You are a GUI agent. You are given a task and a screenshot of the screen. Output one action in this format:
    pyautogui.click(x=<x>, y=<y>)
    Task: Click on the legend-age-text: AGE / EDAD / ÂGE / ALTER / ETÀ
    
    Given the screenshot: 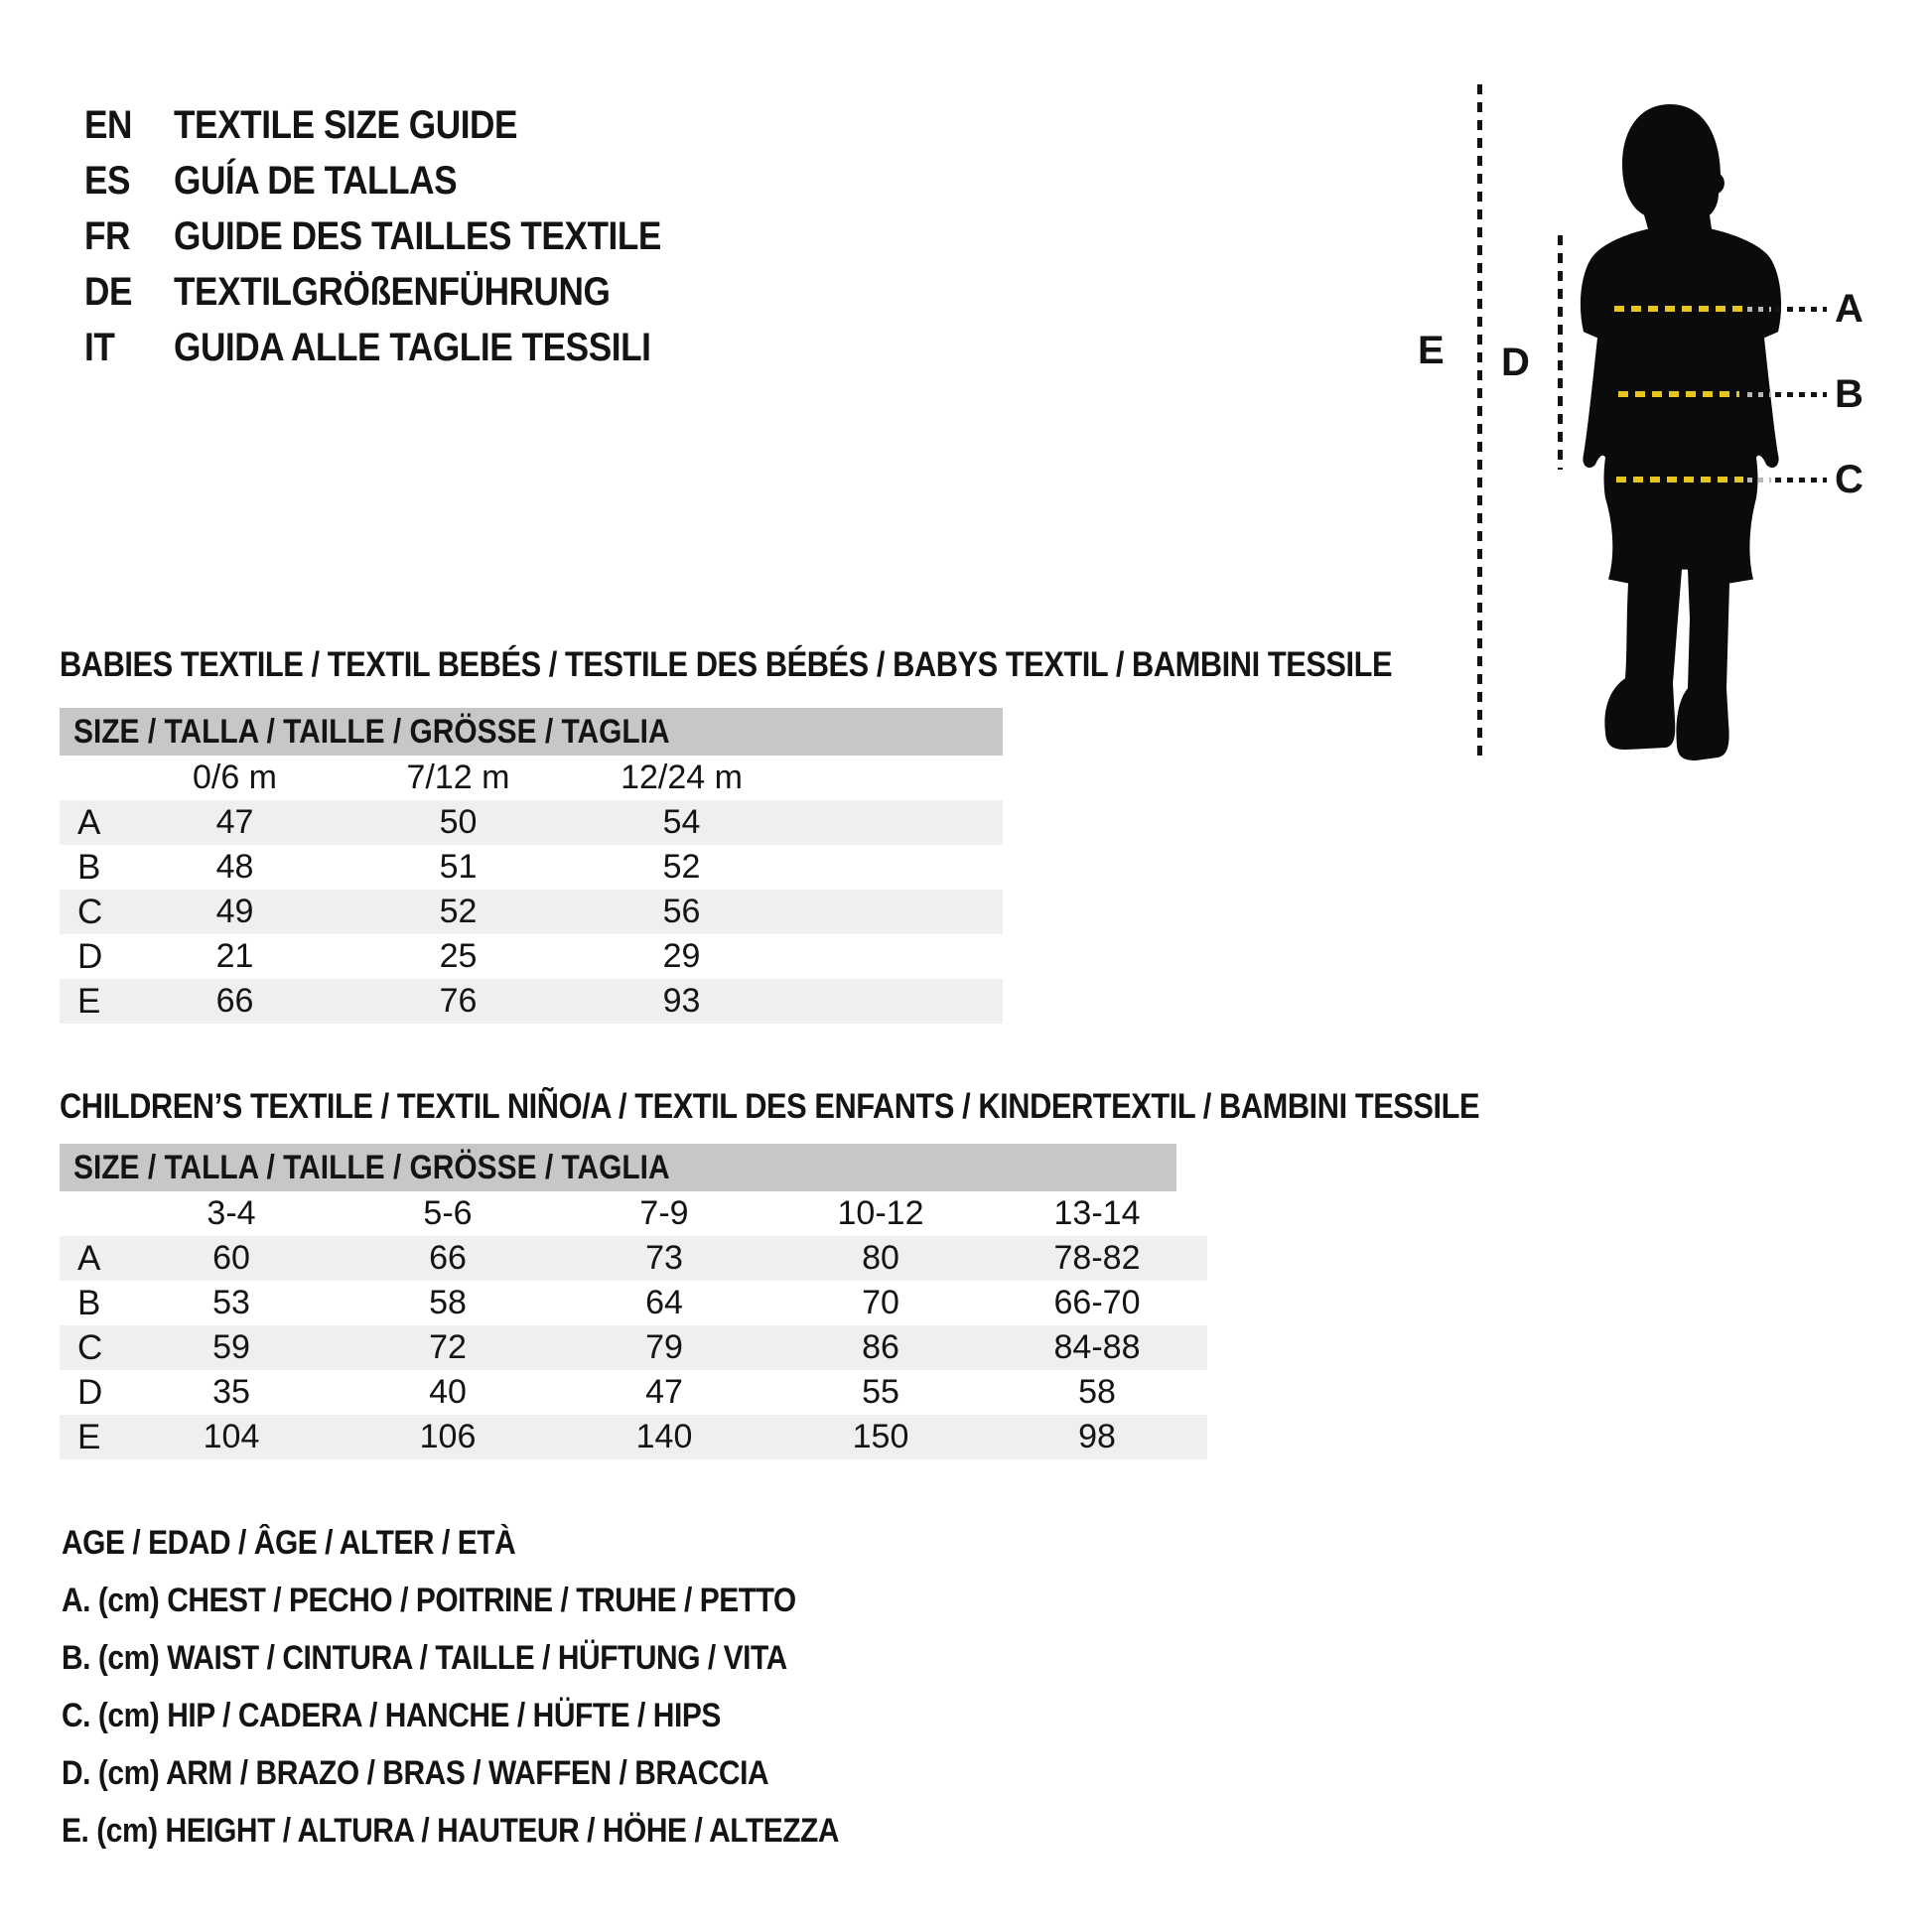 What is the action you would take?
    pyautogui.click(x=289, y=1543)
    